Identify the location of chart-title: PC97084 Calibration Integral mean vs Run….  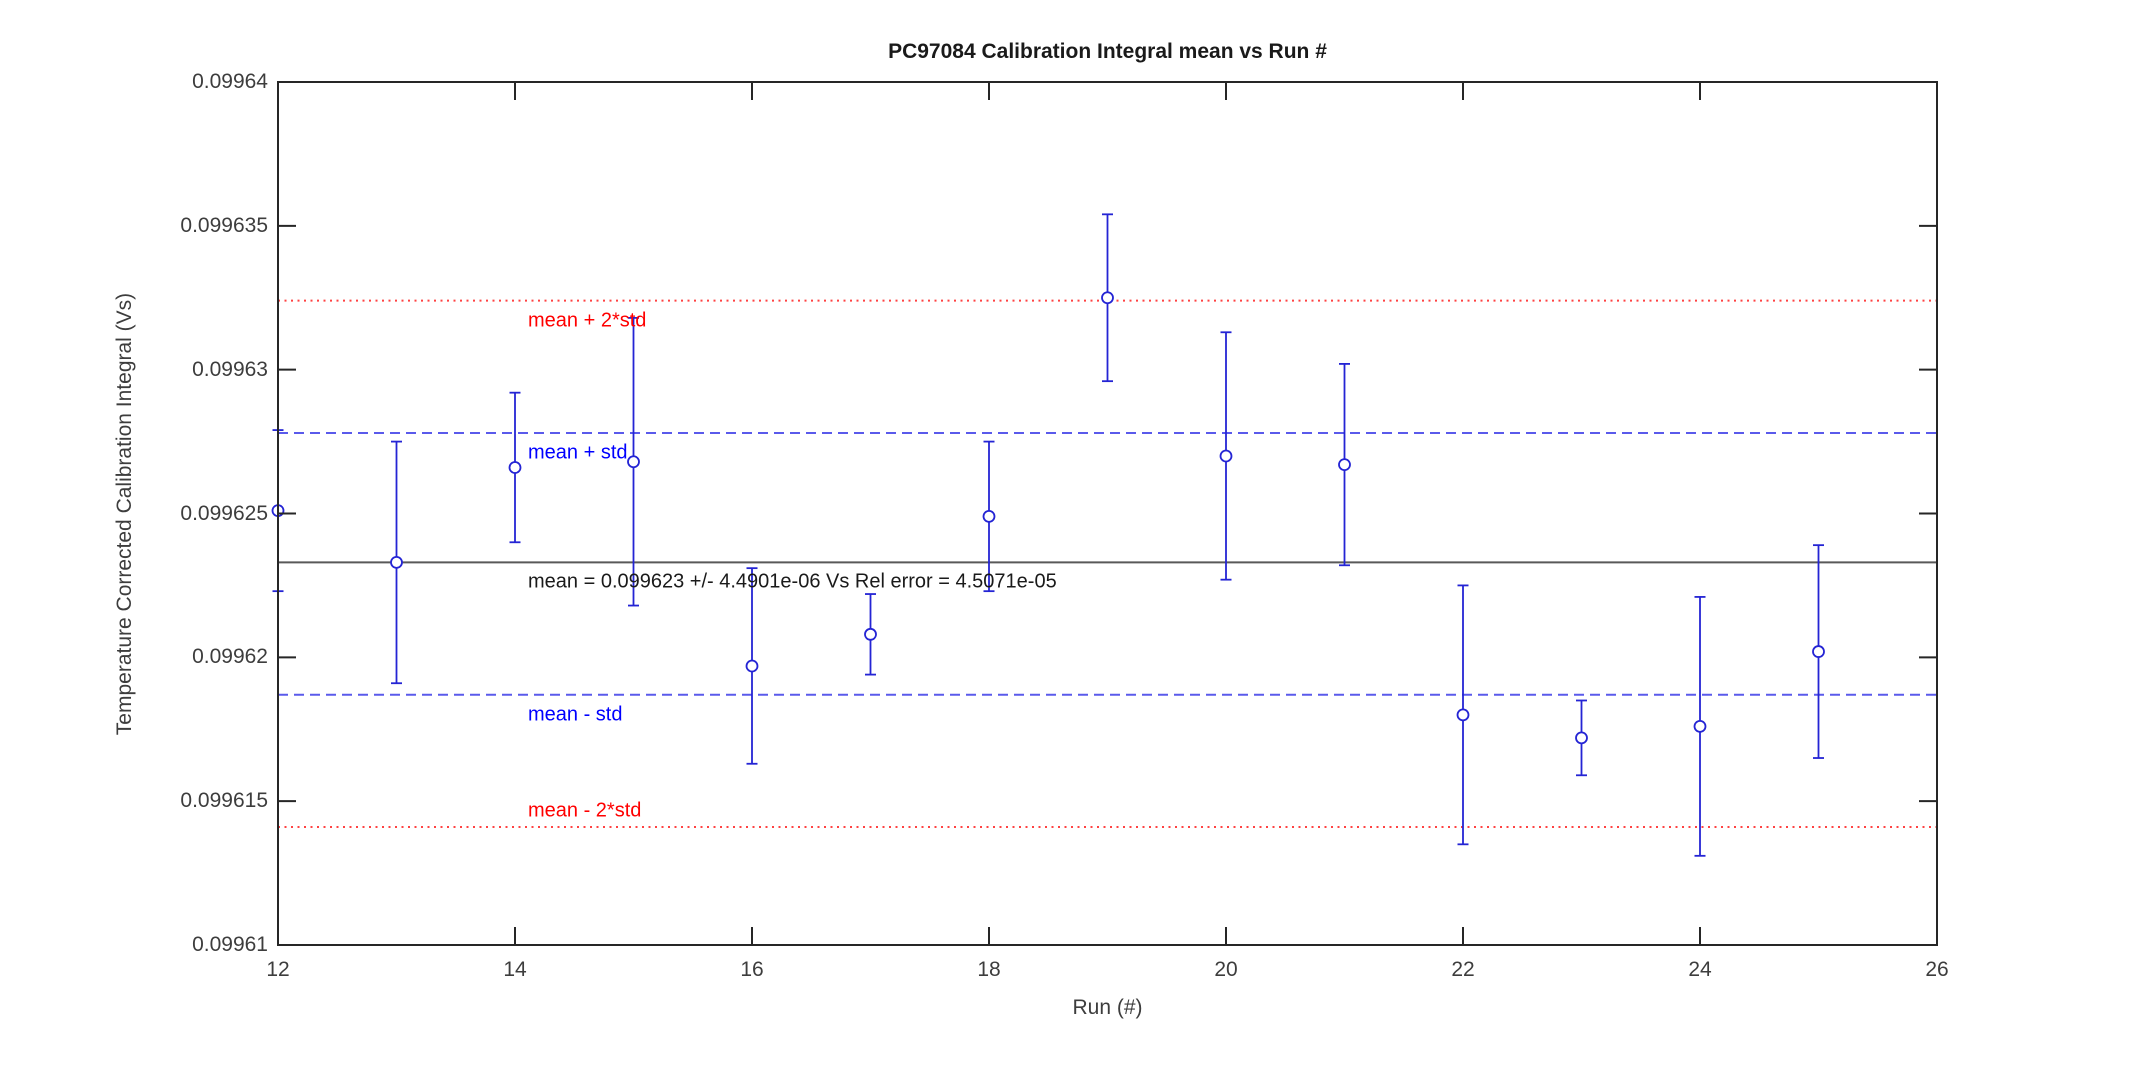
(1107, 51).